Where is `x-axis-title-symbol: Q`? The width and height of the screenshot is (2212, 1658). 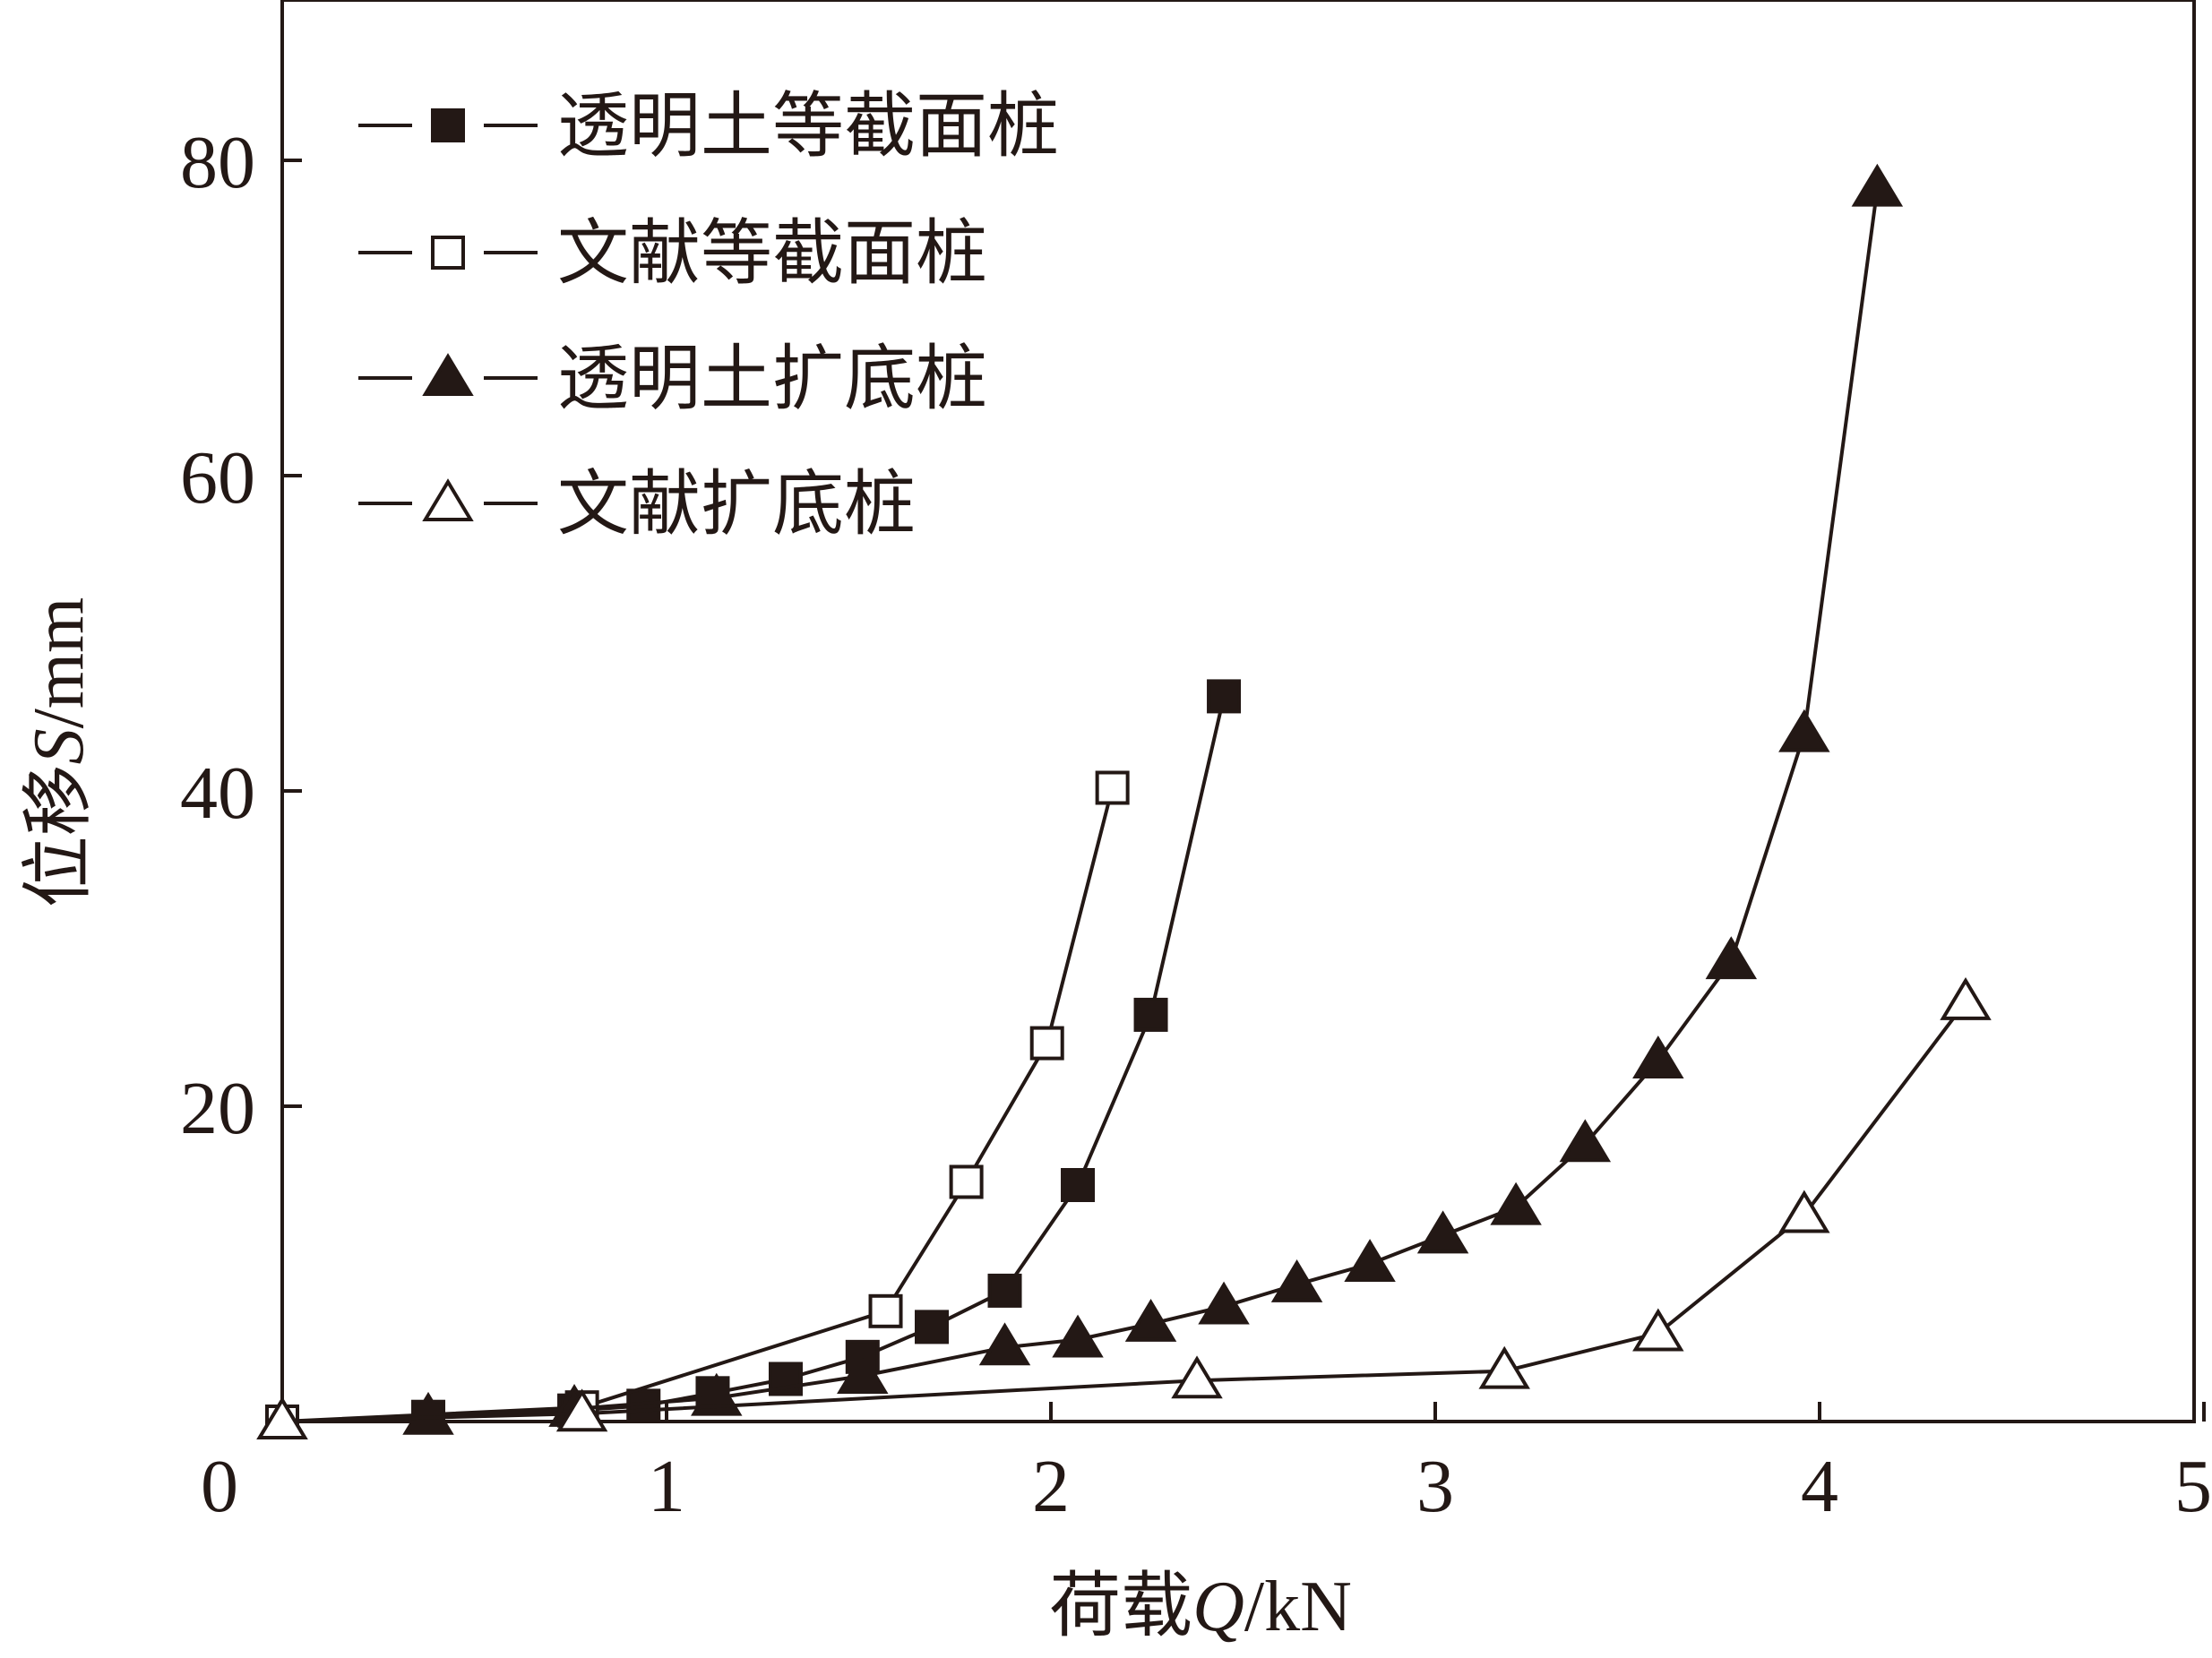 x-axis-title-symbol: Q is located at coordinates (1218, 1607).